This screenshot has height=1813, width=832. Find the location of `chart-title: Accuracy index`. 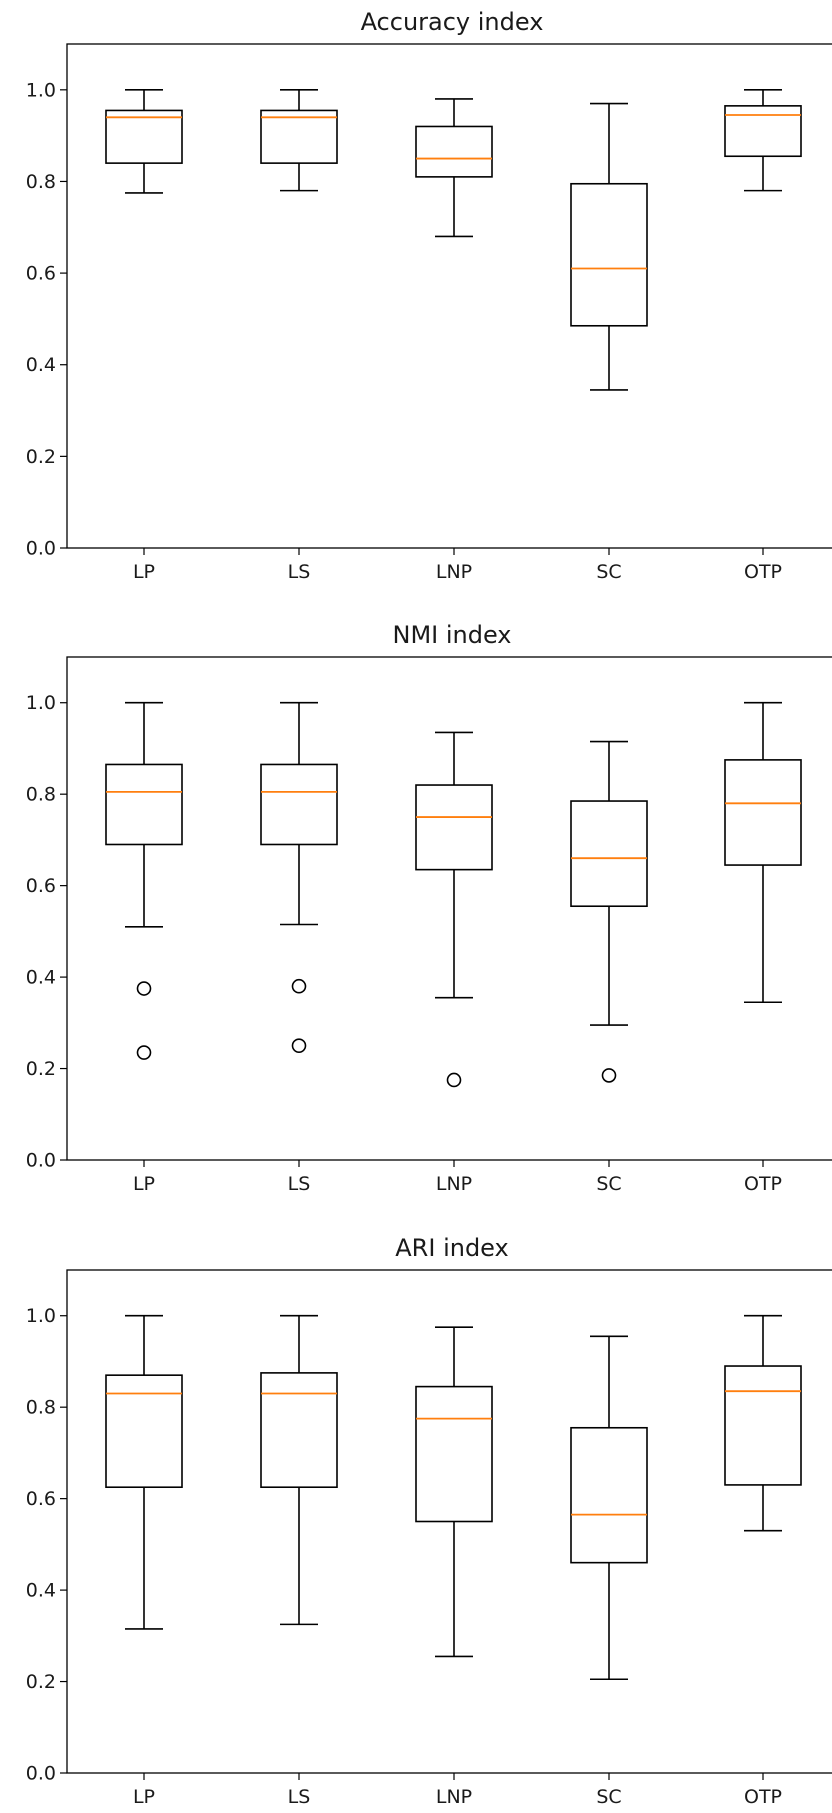

chart-title: Accuracy index is located at coordinates (452, 22).